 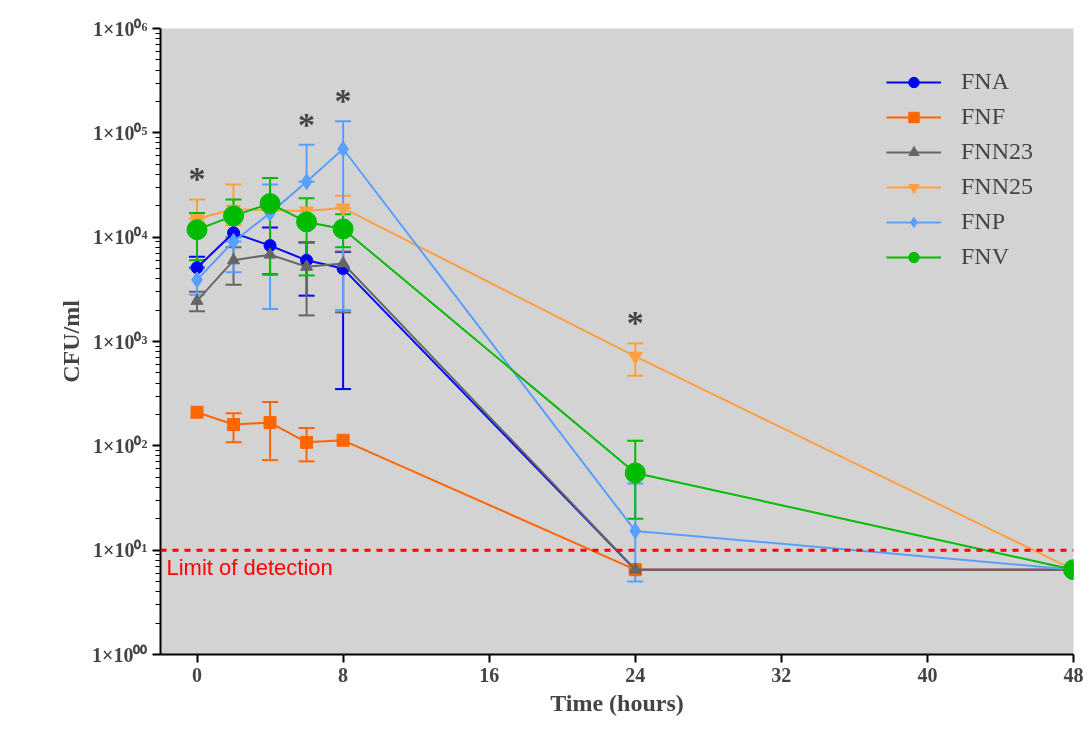 What do you see at coordinates (343, 674) in the screenshot?
I see `x-tick-label: 8` at bounding box center [343, 674].